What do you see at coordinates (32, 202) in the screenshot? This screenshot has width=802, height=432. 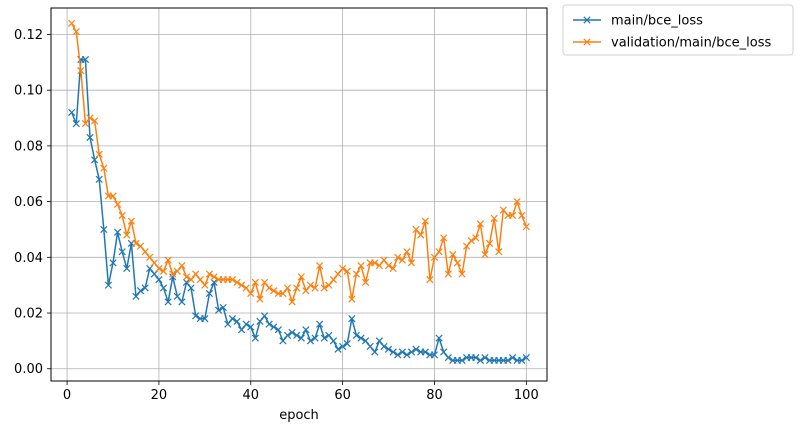 I see `y-axis-ticks: 0.00 0.02 0.04 0.06 0.08 0.10 0.12` at bounding box center [32, 202].